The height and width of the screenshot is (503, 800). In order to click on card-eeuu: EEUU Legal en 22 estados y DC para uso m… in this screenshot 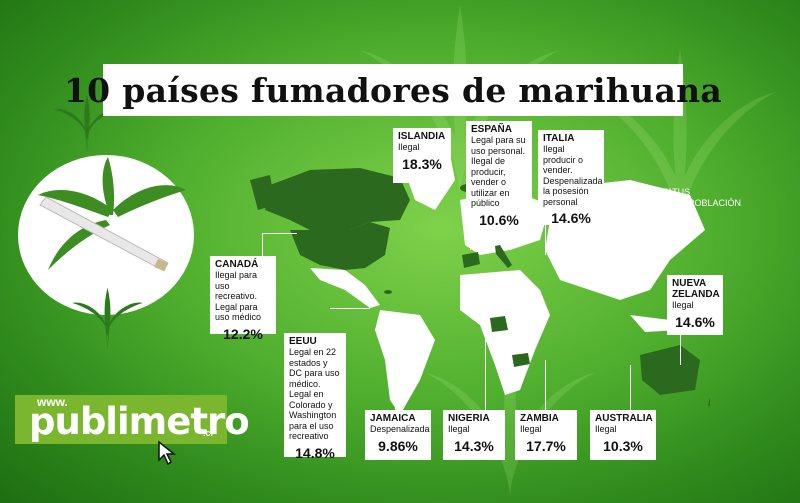, I will do `click(315, 397)`.